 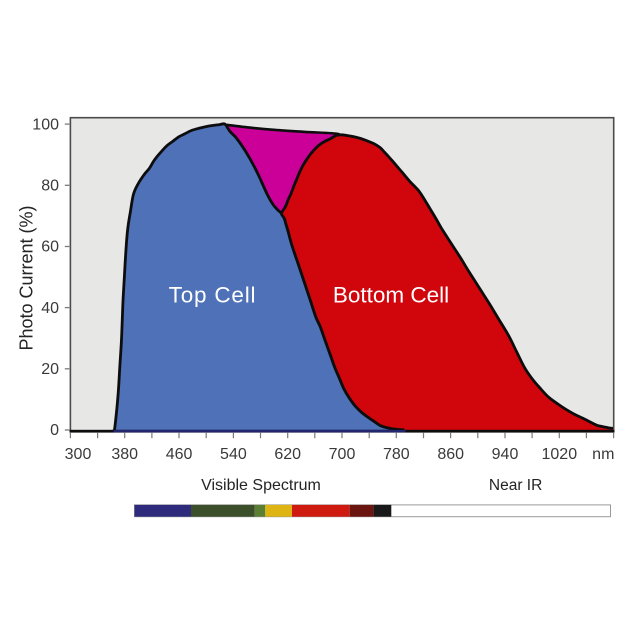 What do you see at coordinates (396, 454) in the screenshot?
I see `svg-text: 780` at bounding box center [396, 454].